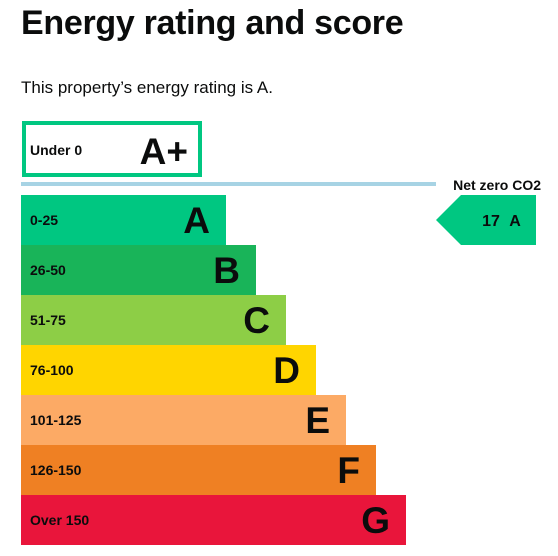  I want to click on band-f-letter: F, so click(348, 470).